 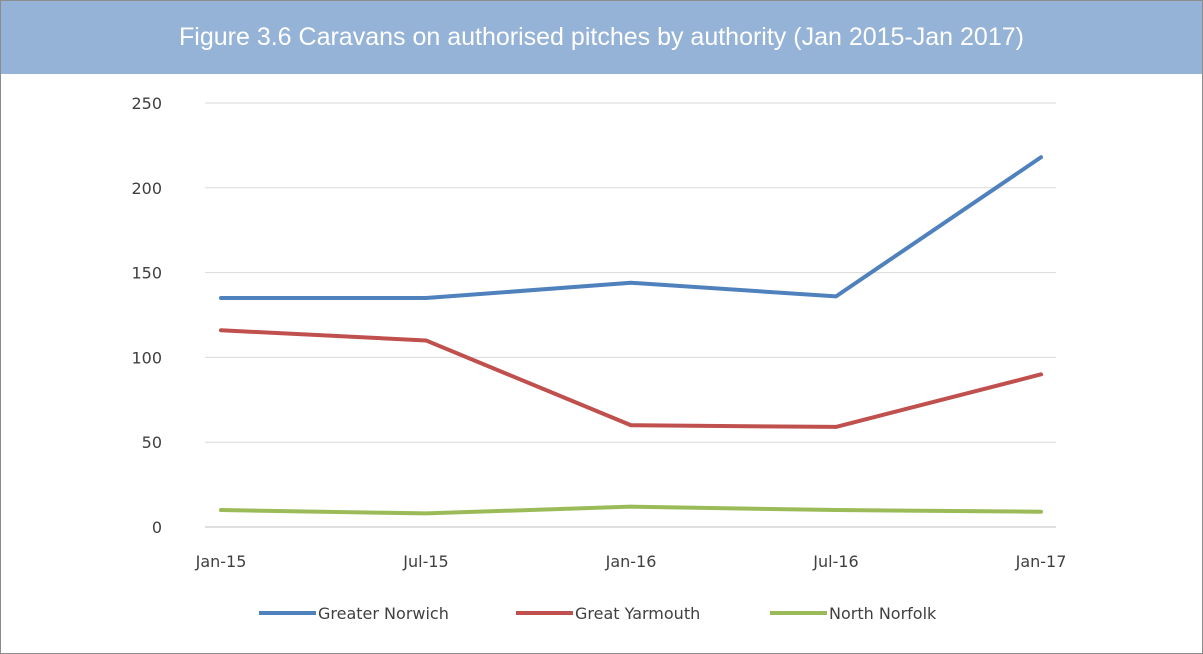 I want to click on y-tick-label: 0, so click(x=157, y=527).